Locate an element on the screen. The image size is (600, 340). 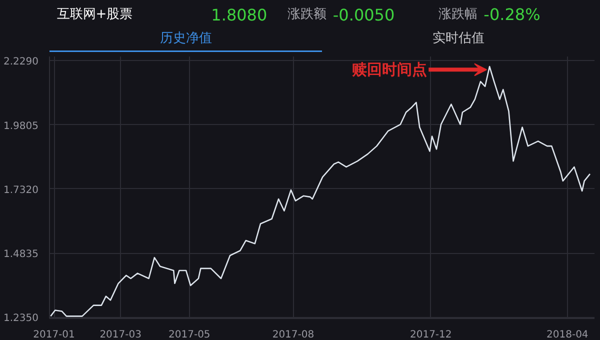
y-tick-label: 1.2350 is located at coordinates (21, 318).